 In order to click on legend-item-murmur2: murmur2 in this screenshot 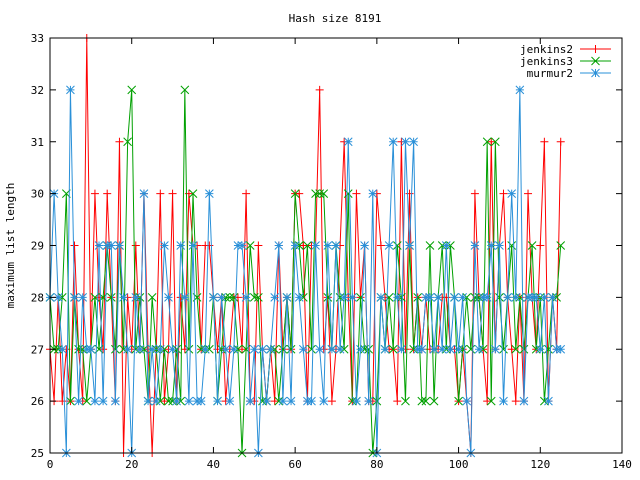, I will do `click(569, 73)`.